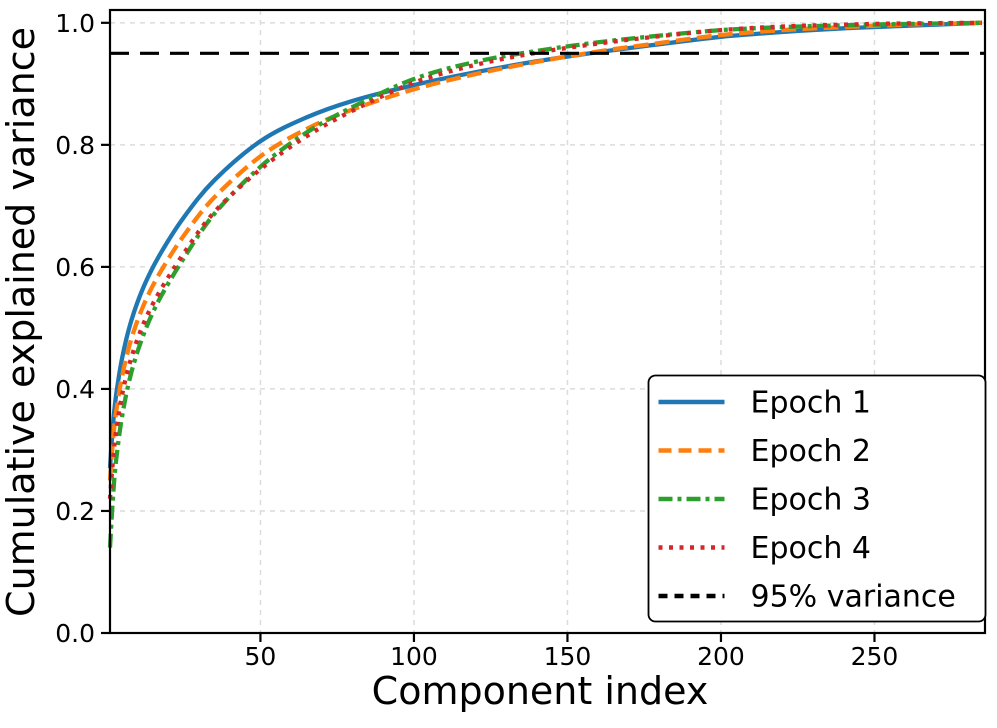 The height and width of the screenshot is (728, 997). What do you see at coordinates (811, 403) in the screenshot?
I see `legend-label: Epoch 1` at bounding box center [811, 403].